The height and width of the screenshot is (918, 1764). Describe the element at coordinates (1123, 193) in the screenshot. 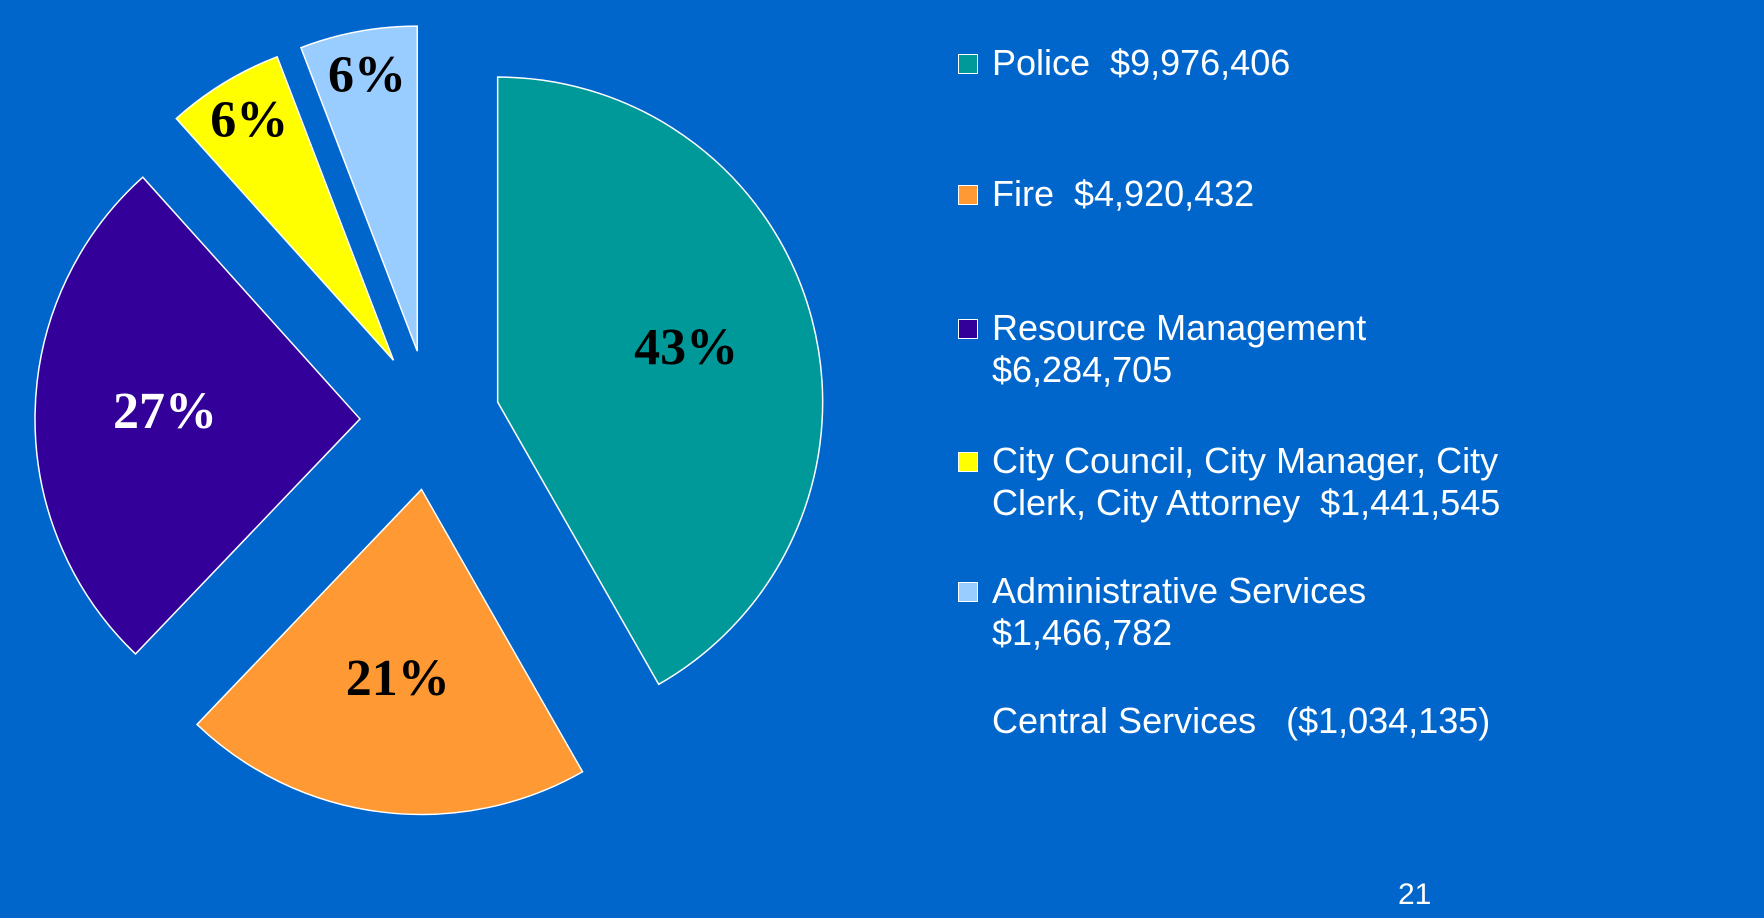

I see `legend-label: Fire $4,920,432` at that location.